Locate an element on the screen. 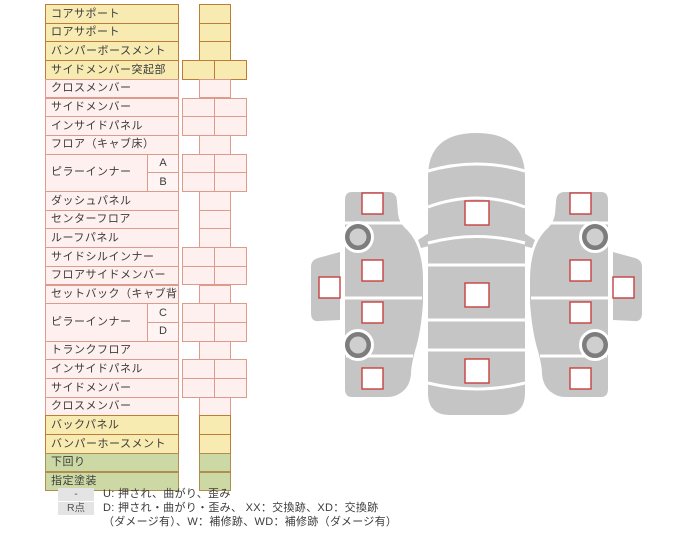 The height and width of the screenshot is (535, 692). part-label: フロア（キャブ床） is located at coordinates (112, 144).